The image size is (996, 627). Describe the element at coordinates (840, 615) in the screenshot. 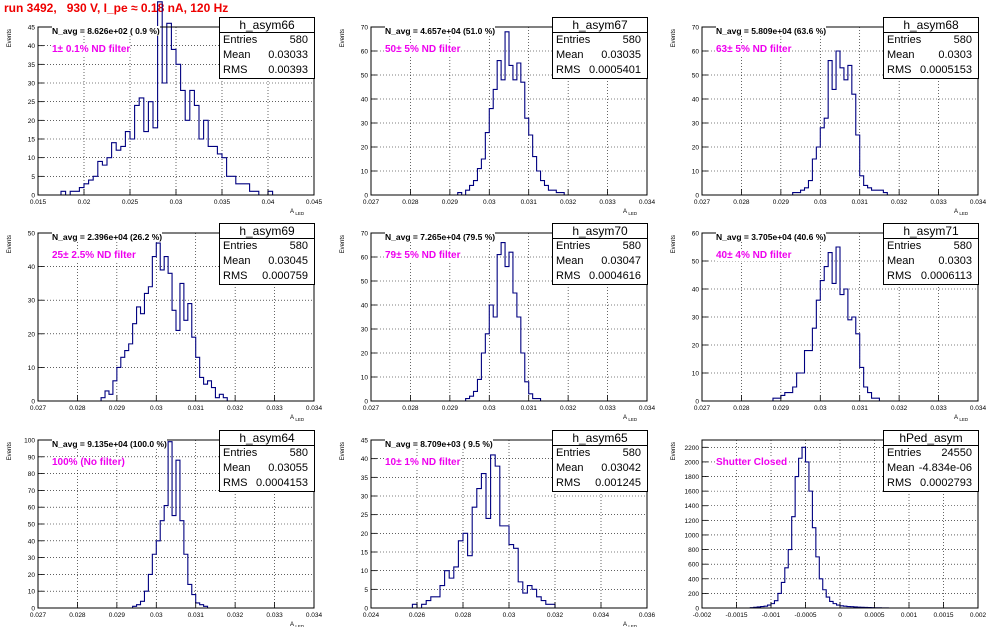

I see `x-tick-label: 0` at that location.